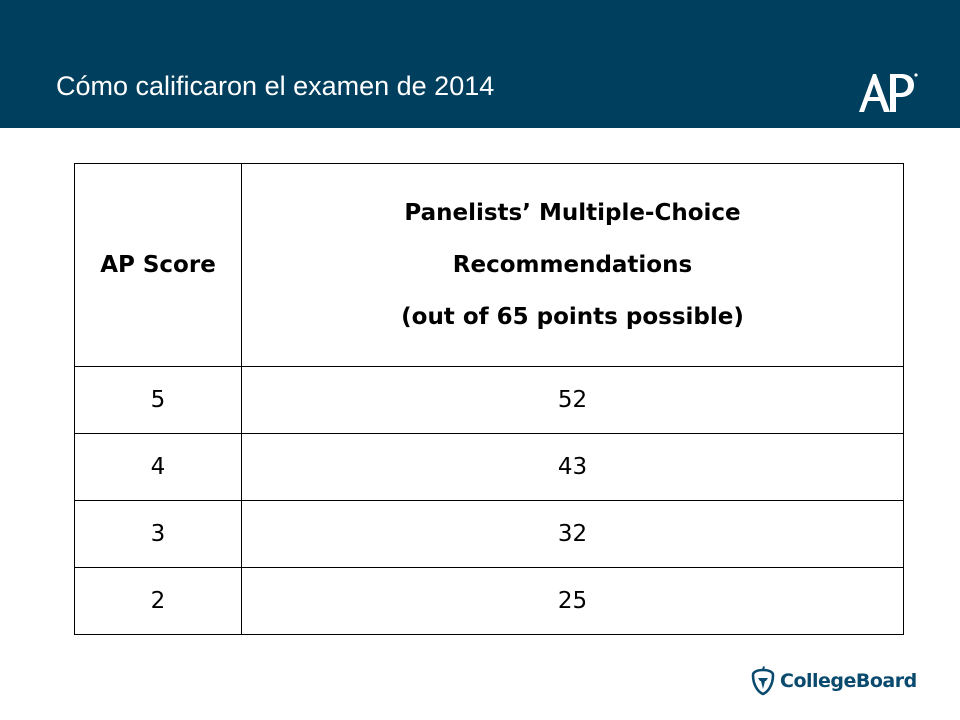 This screenshot has height=720, width=960. What do you see at coordinates (158, 601) in the screenshot?
I see `score-cell: 2` at bounding box center [158, 601].